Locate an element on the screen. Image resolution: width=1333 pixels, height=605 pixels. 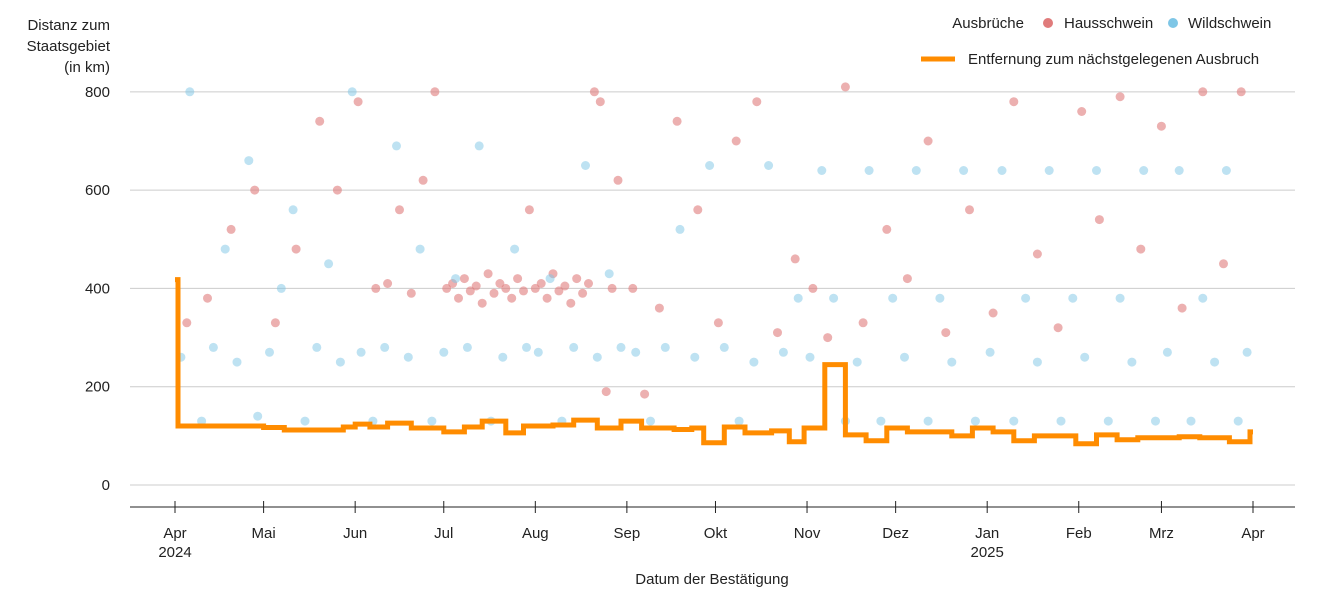
y-tick-label-400: 400 is located at coordinates (97, 288).